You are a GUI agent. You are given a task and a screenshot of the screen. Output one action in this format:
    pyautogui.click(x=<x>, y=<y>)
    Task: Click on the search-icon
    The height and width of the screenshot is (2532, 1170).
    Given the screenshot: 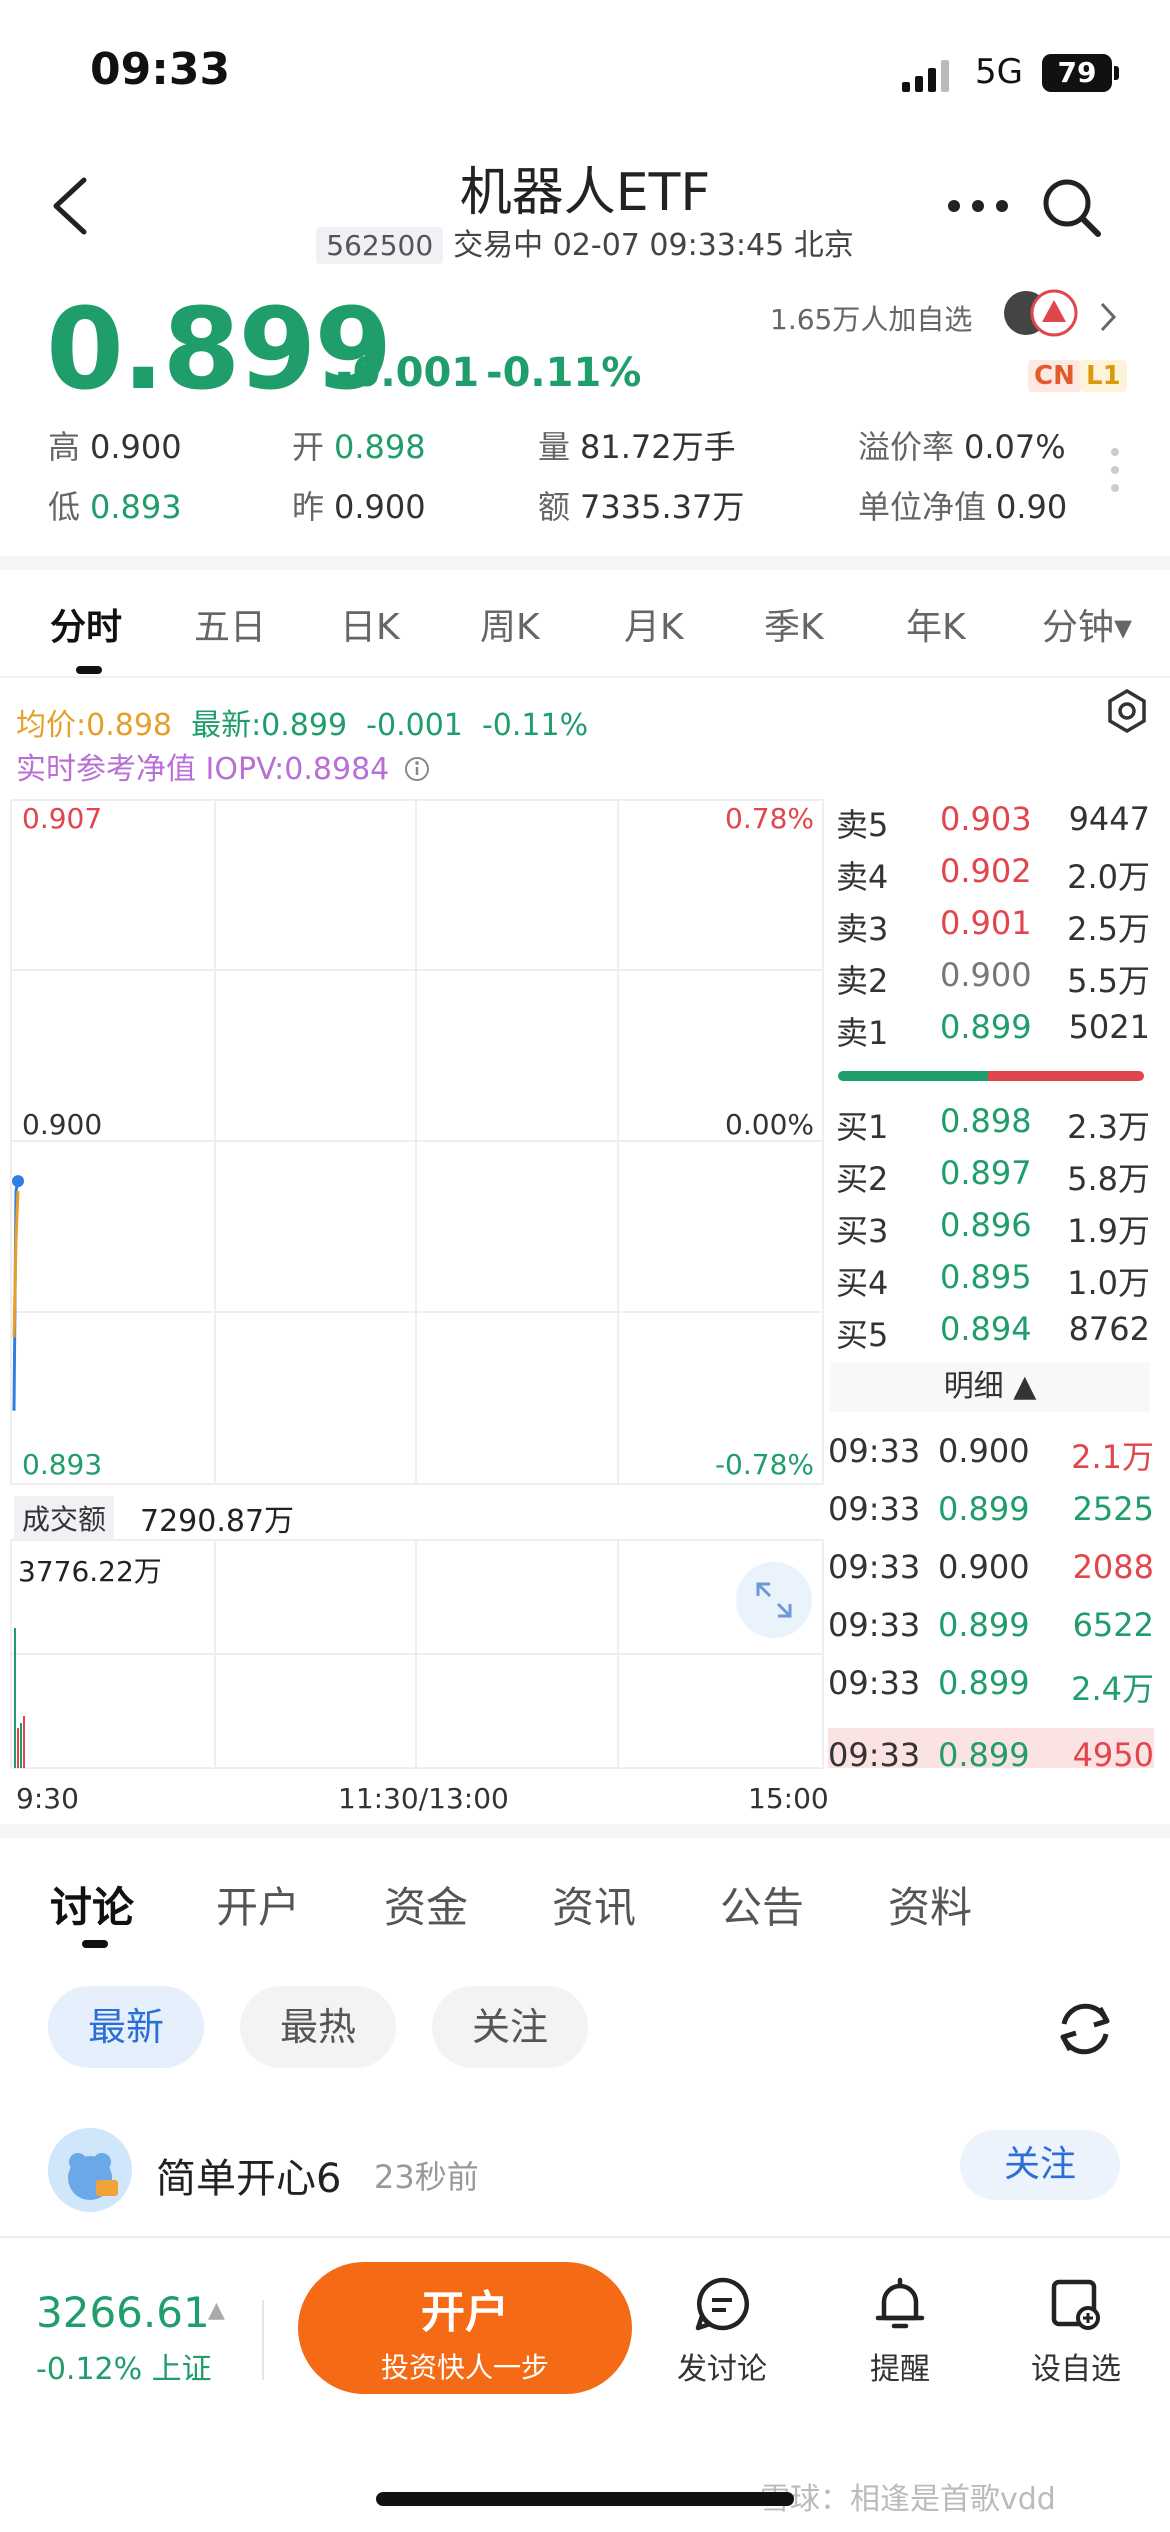 What is the action you would take?
    pyautogui.click(x=1072, y=208)
    